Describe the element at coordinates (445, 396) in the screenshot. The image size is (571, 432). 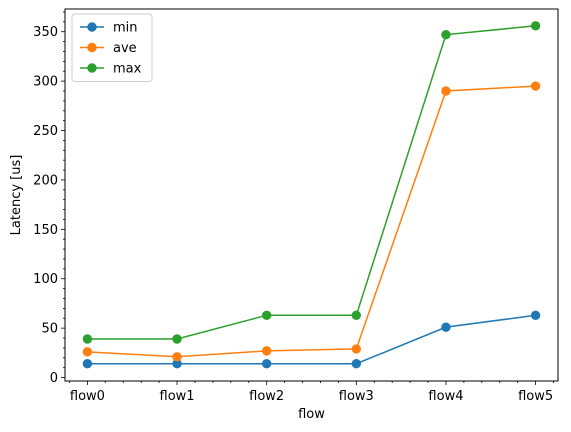
I see `x-tick-label: flow4` at that location.